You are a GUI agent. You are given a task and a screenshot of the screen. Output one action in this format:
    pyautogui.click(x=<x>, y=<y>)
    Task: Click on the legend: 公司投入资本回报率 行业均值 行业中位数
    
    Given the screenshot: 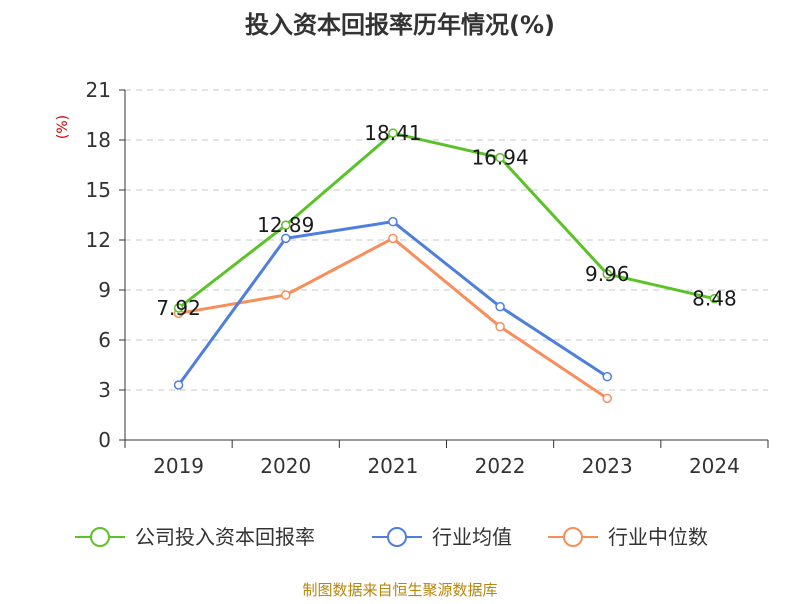 What is the action you would take?
    pyautogui.click(x=391, y=537)
    